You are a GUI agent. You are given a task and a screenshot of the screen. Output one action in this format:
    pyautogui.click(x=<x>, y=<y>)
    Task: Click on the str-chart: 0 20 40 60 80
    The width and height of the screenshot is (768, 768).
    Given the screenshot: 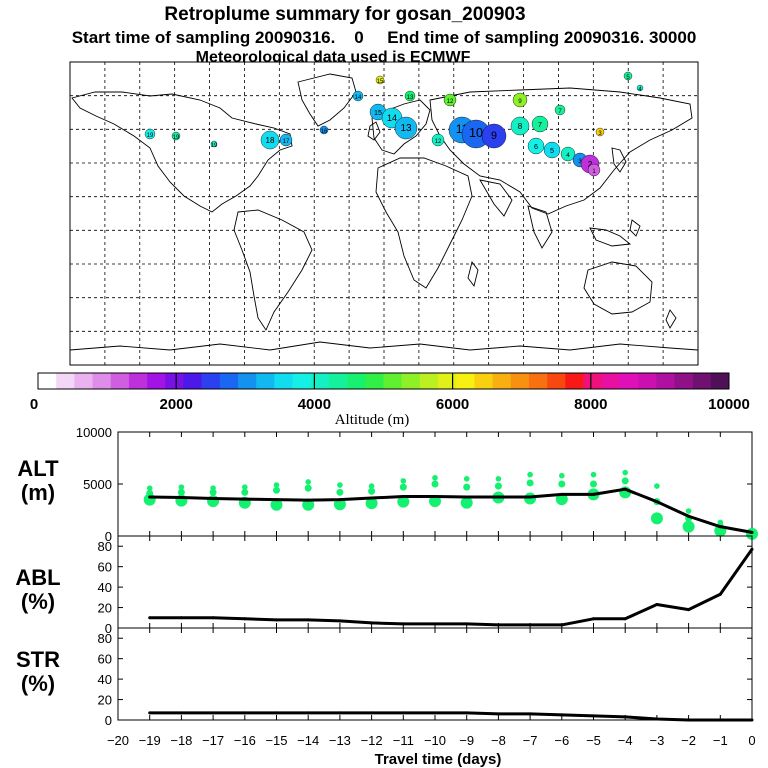 What is the action you would take?
    pyautogui.click(x=426, y=677)
    